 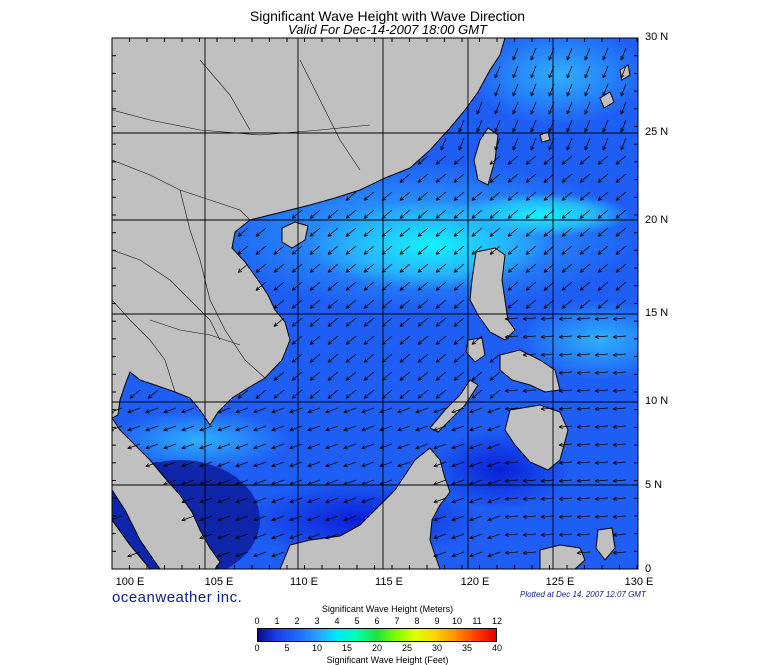 What do you see at coordinates (437, 621) in the screenshot?
I see `legend-meters-tick: 9` at bounding box center [437, 621].